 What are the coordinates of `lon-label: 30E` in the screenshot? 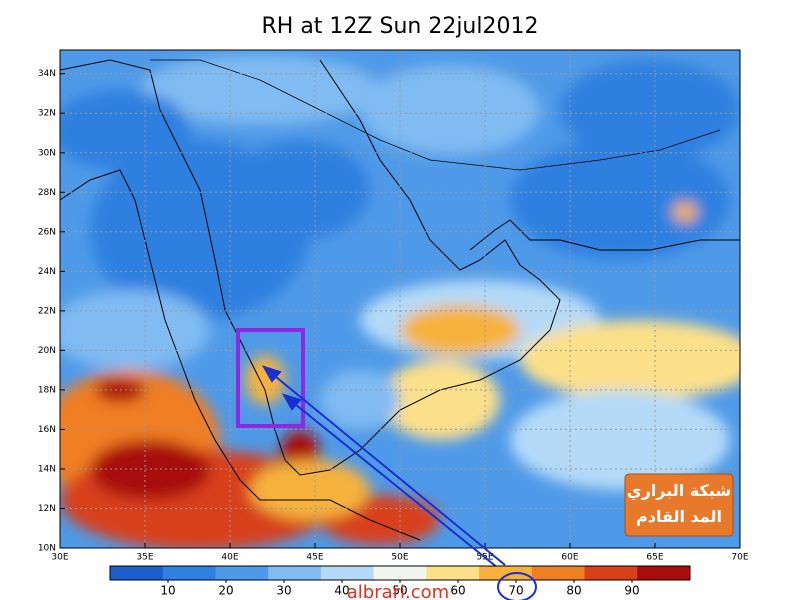 It's located at (59, 558).